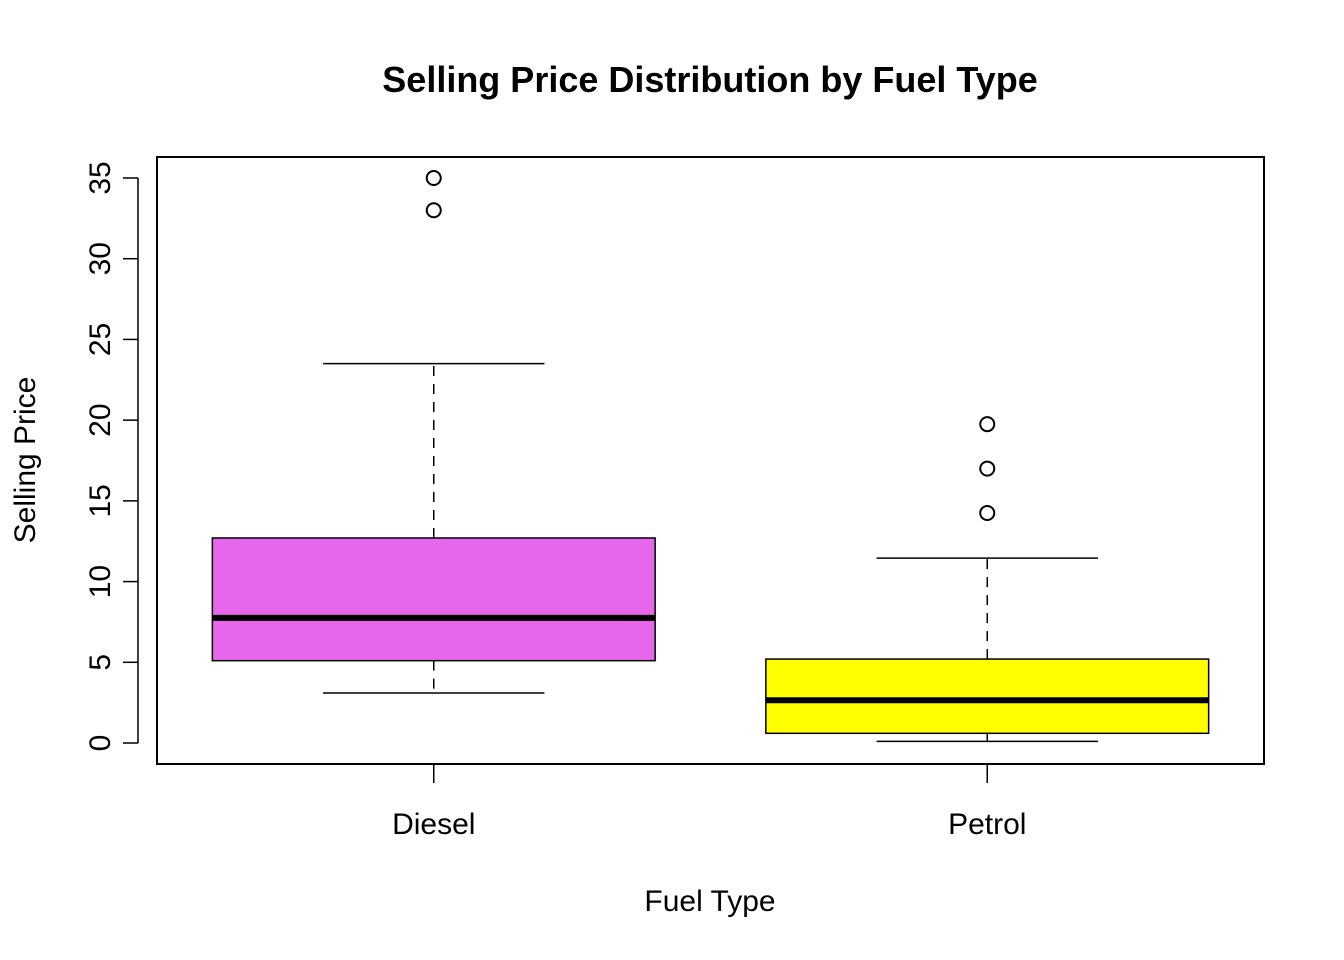 The image size is (1344, 960). I want to click on y-tick-label: 30, so click(100, 258).